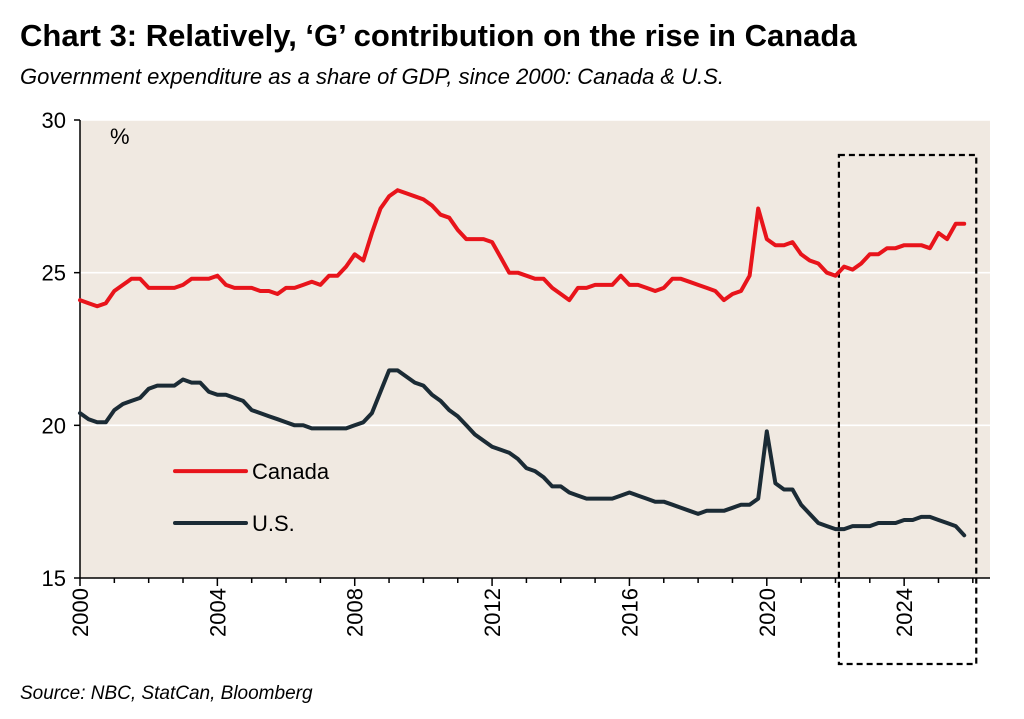 This screenshot has height=719, width=1024. I want to click on legend-label: Canada, so click(291, 471).